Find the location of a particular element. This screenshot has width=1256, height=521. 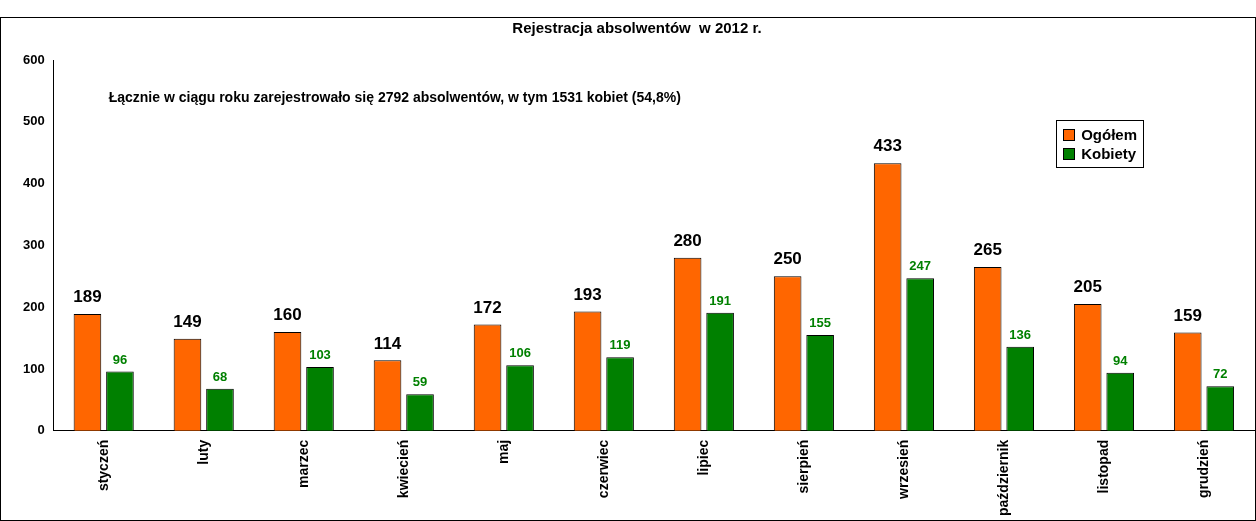

x-tick-label: luty is located at coordinates (202, 452).